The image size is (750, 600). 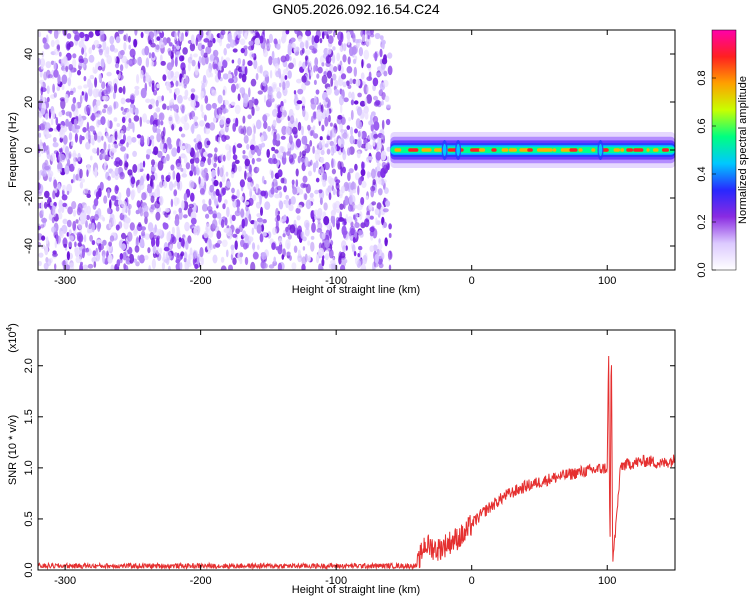 I want to click on colorbar-gradient, so click(x=724, y=150).